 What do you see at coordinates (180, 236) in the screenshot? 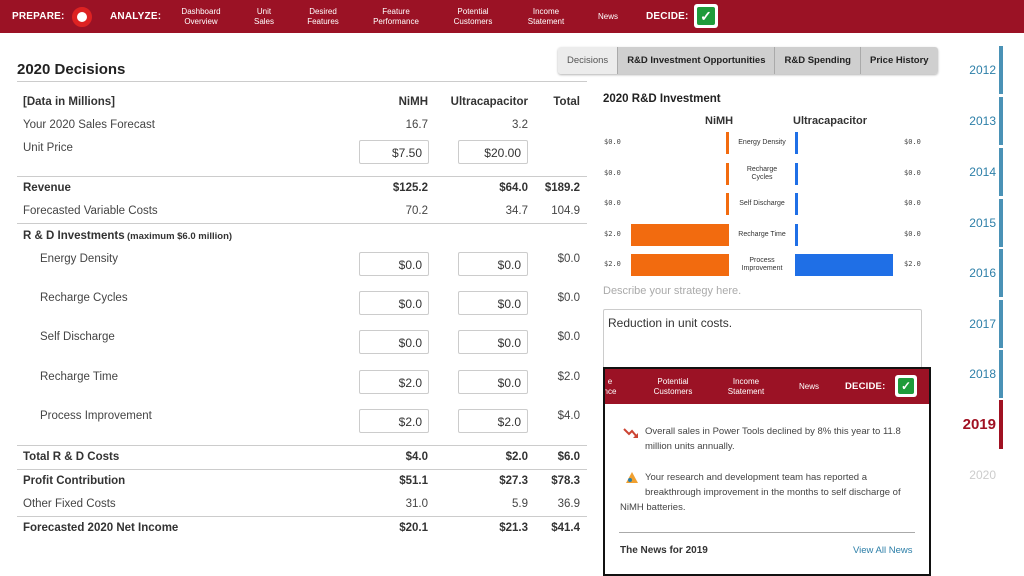
I see `rd-max-note: (maximum $6.0 million)` at bounding box center [180, 236].